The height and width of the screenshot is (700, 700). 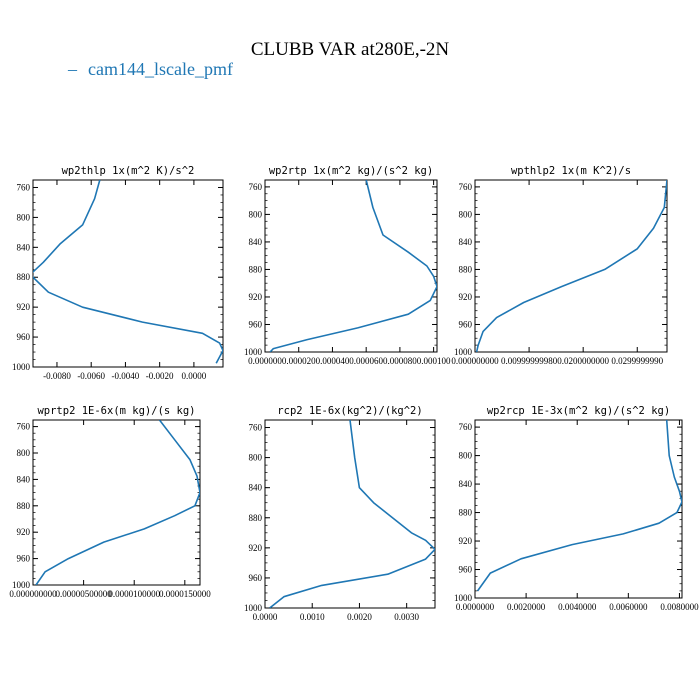 What do you see at coordinates (400, 361) in the screenshot?
I see `x-tick-label: 0.000080` at bounding box center [400, 361].